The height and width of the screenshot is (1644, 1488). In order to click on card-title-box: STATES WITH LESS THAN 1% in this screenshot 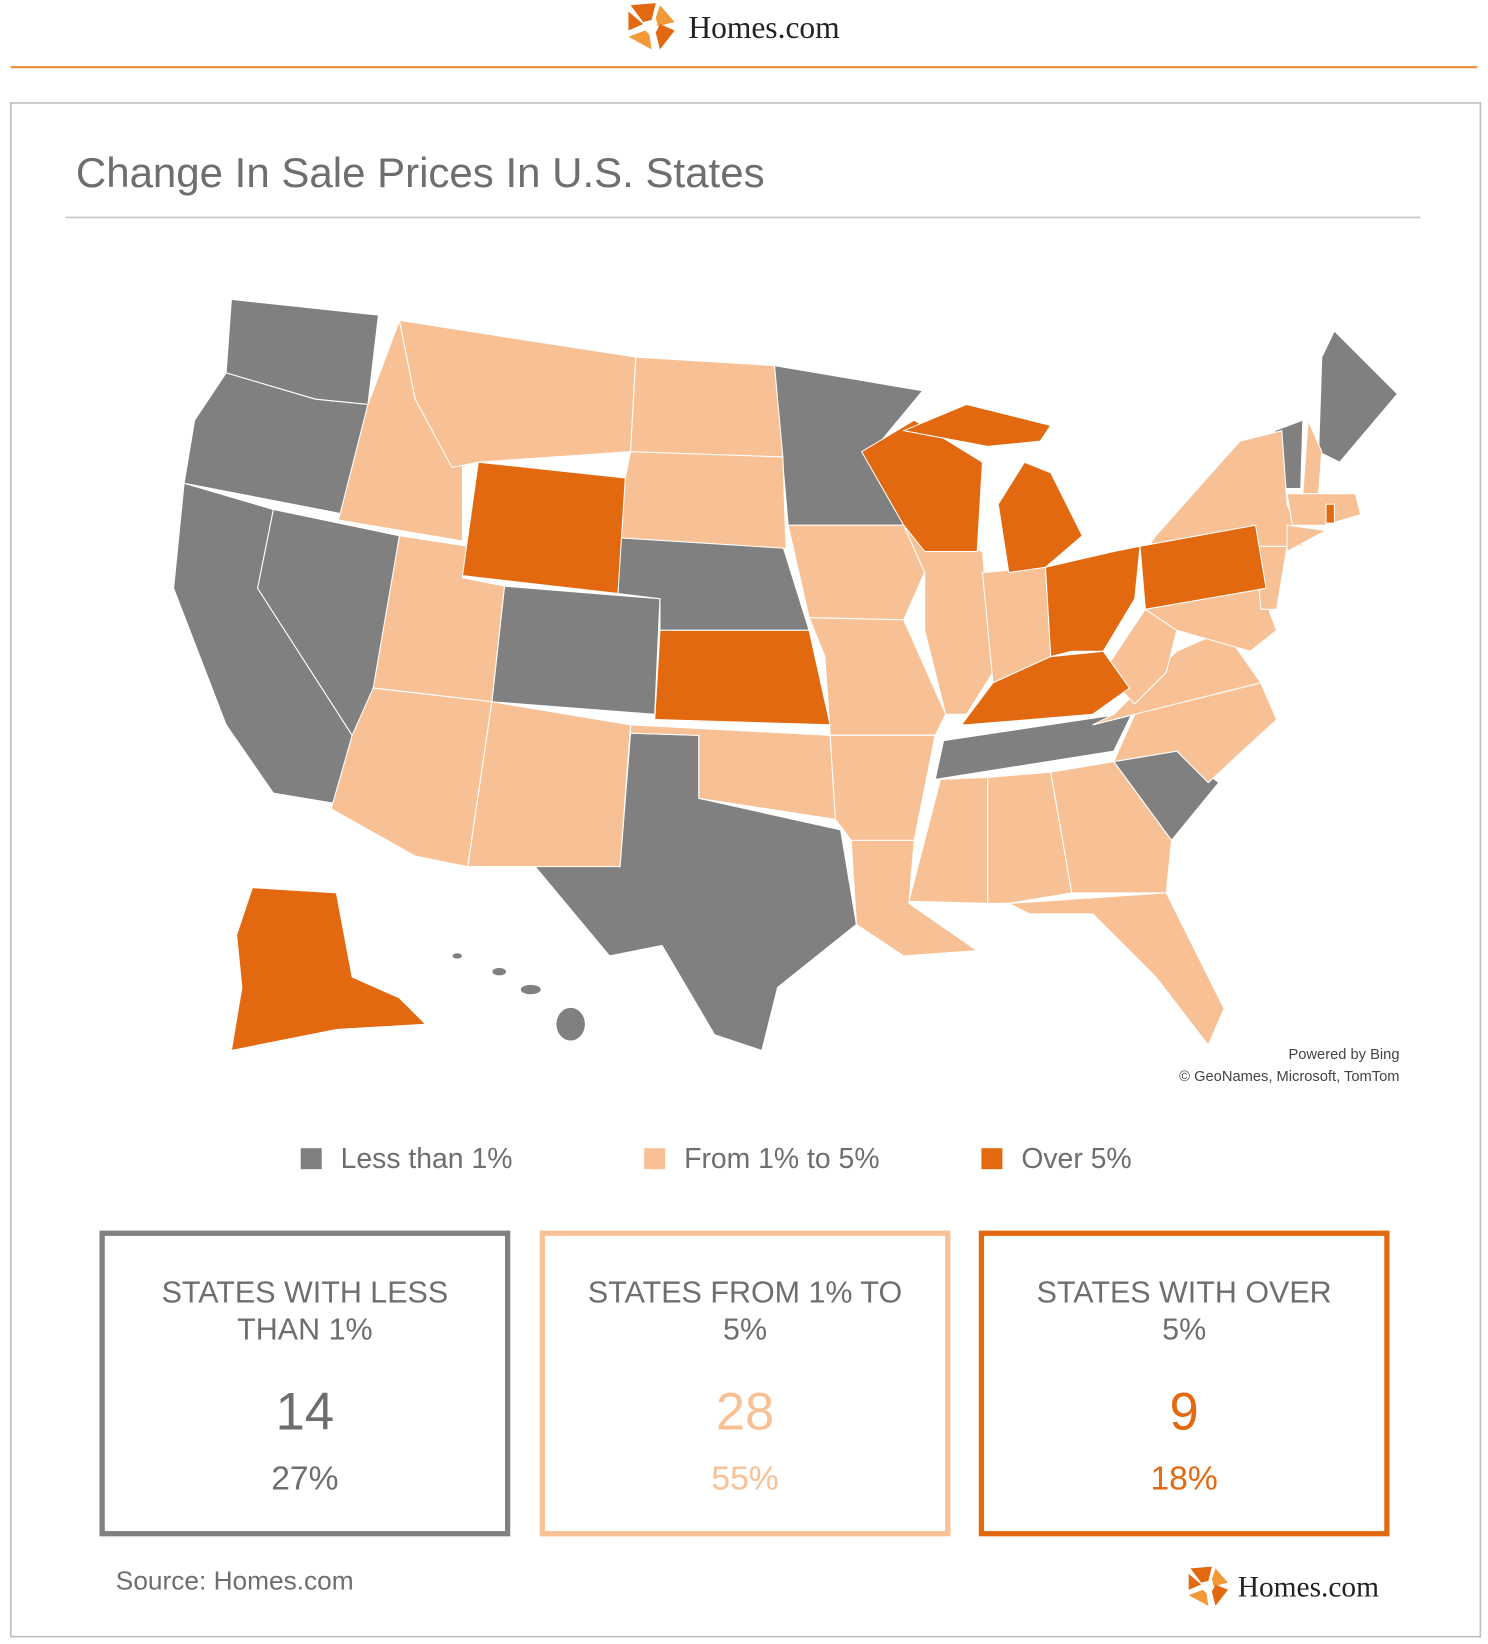, I will do `click(305, 1311)`.